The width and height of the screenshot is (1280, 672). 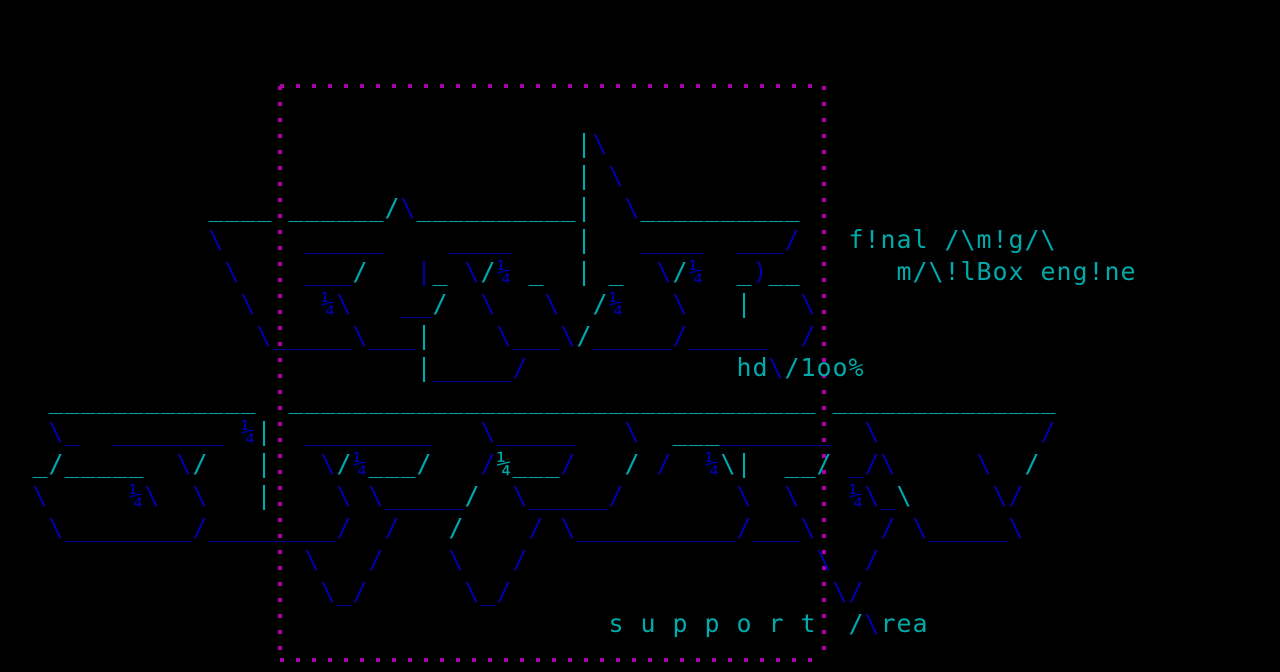 I want to click on art-char: a, so click(x=904, y=239).